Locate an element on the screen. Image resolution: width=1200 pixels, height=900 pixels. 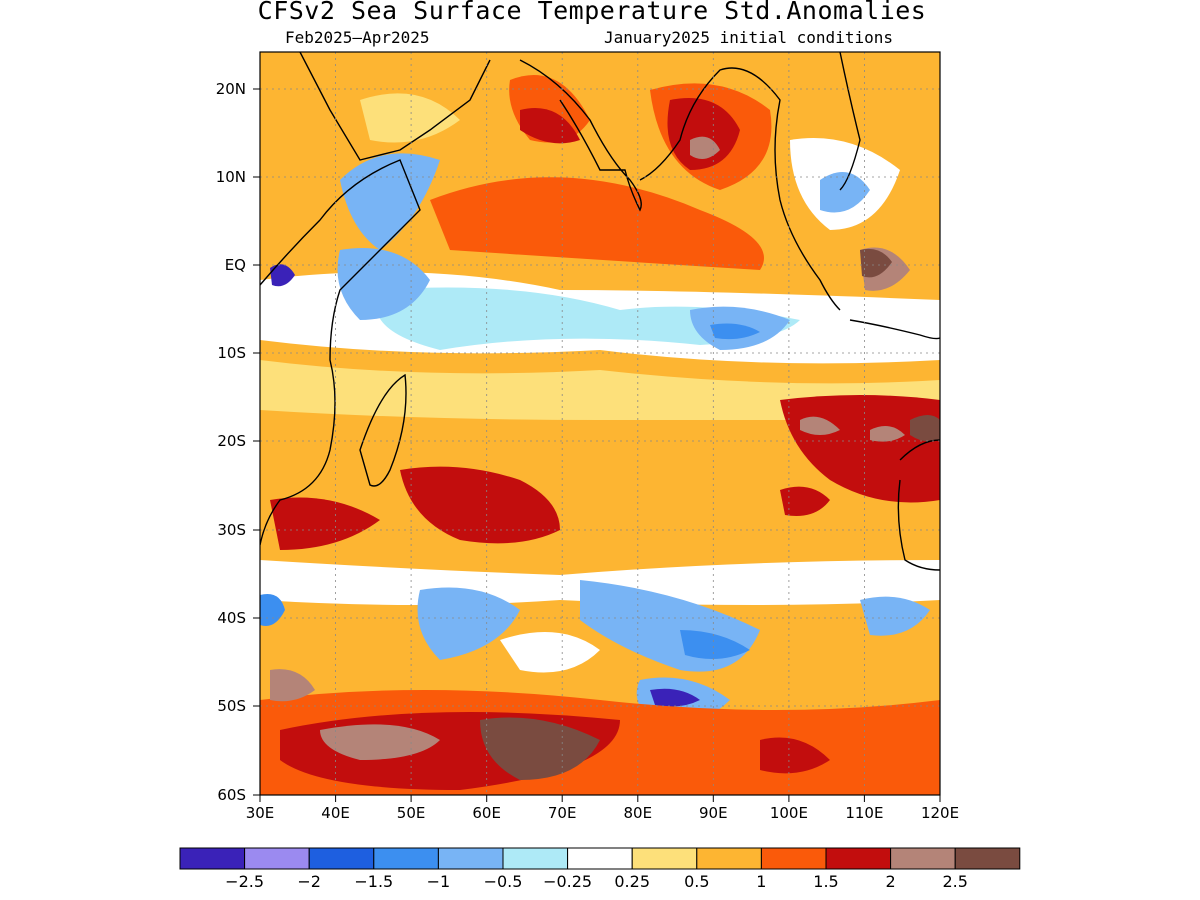
colorbar is located at coordinates (600, 858).